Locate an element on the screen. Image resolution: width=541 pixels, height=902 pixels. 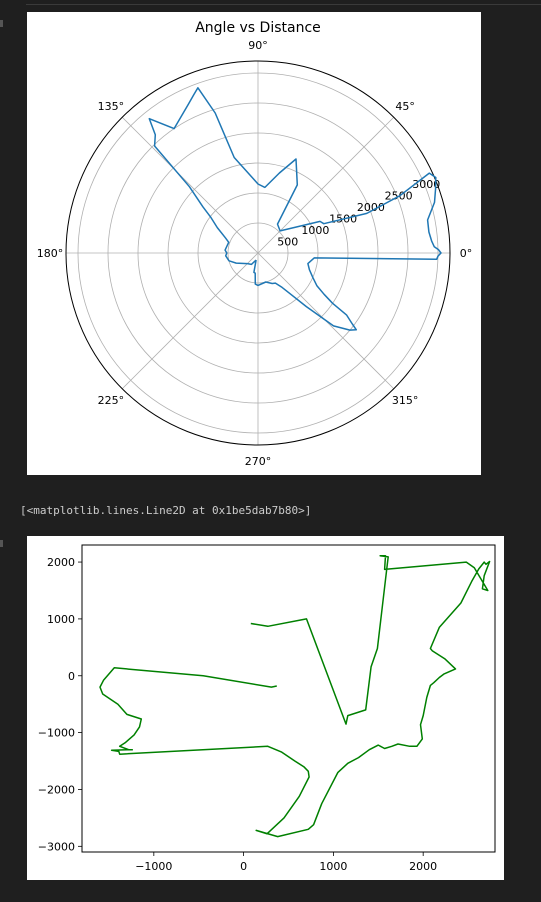
angle-tick-label: 225° is located at coordinates (111, 400).